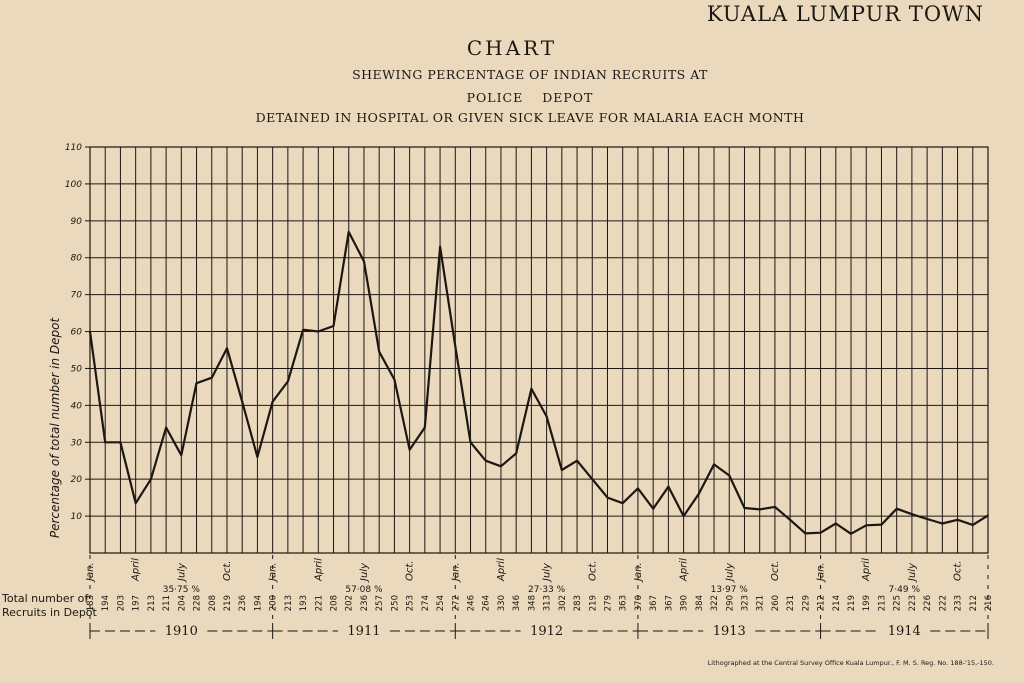 This screenshot has width=1024, height=683. What do you see at coordinates (91, 603) in the screenshot?
I see `recruit-count: 183` at bounding box center [91, 603].